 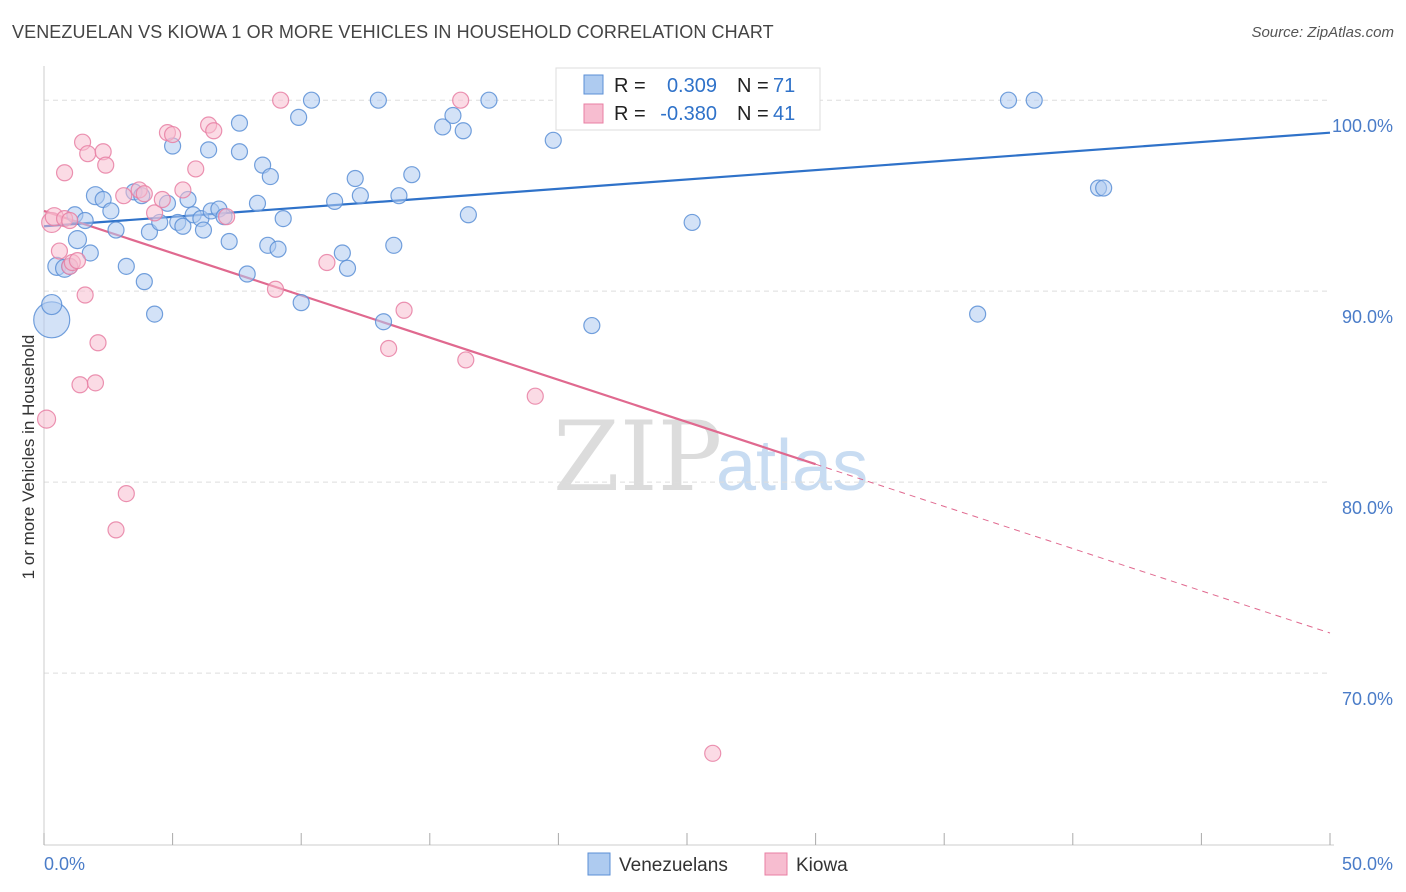 I want to click on legend-swatch-kiowa, so click(x=593, y=113).